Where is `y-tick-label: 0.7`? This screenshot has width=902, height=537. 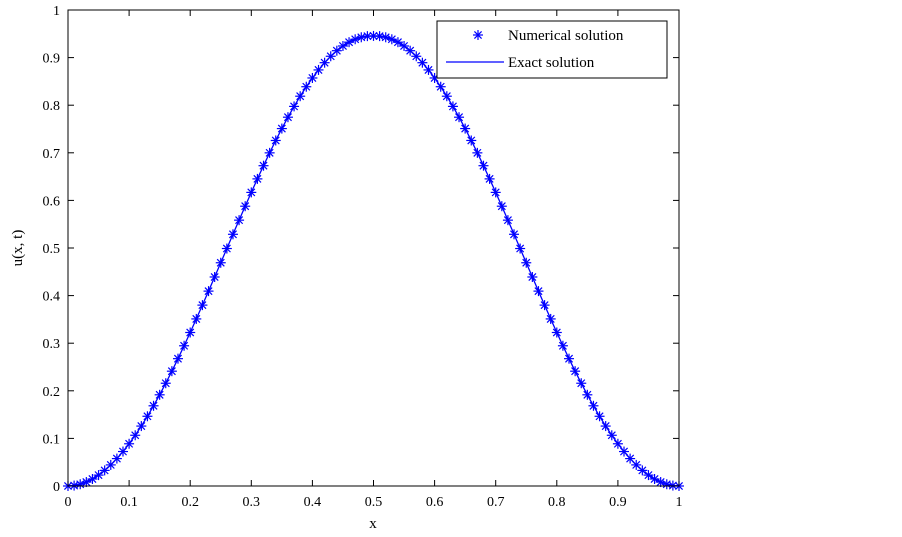
y-tick-label: 0.7 is located at coordinates (52, 154).